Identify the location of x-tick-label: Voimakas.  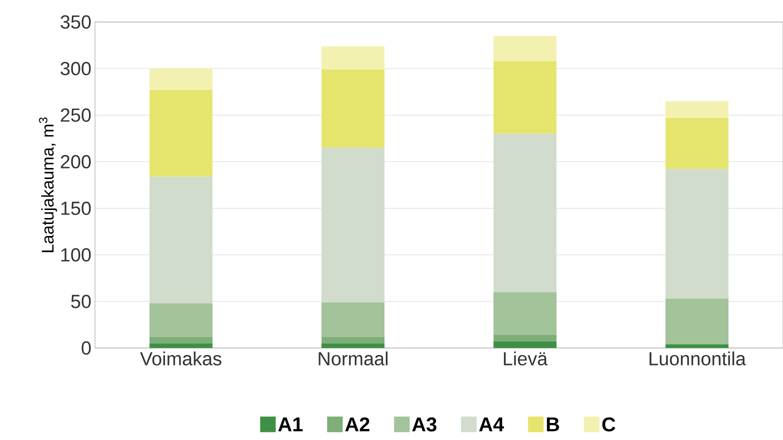
(181, 359).